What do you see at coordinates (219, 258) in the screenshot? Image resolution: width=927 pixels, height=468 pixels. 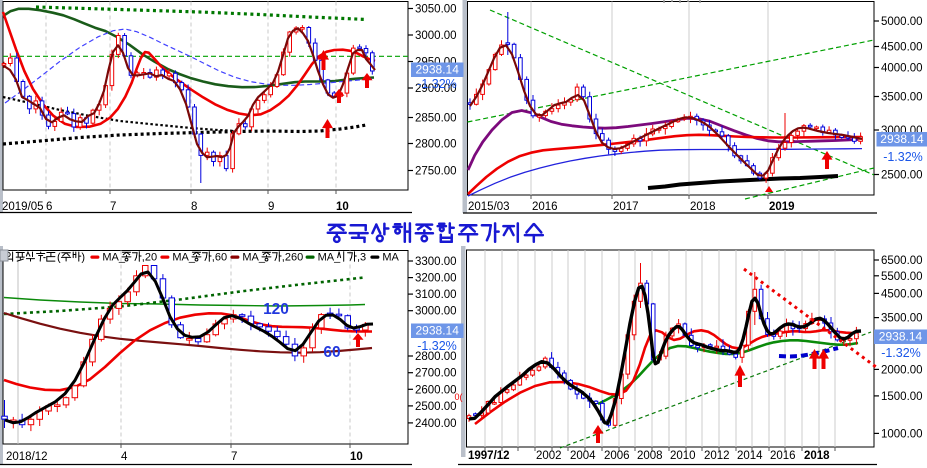 I see `svg-text: ,60` at bounding box center [219, 258].